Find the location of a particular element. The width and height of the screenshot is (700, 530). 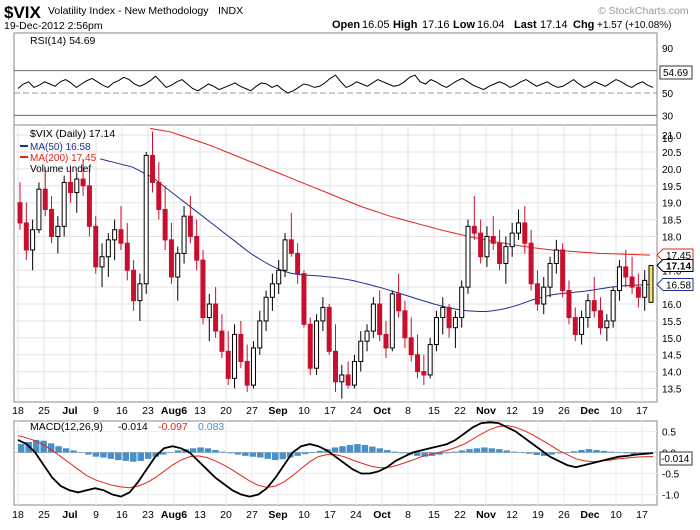

price-tick-label: 20.0 is located at coordinates (672, 170).